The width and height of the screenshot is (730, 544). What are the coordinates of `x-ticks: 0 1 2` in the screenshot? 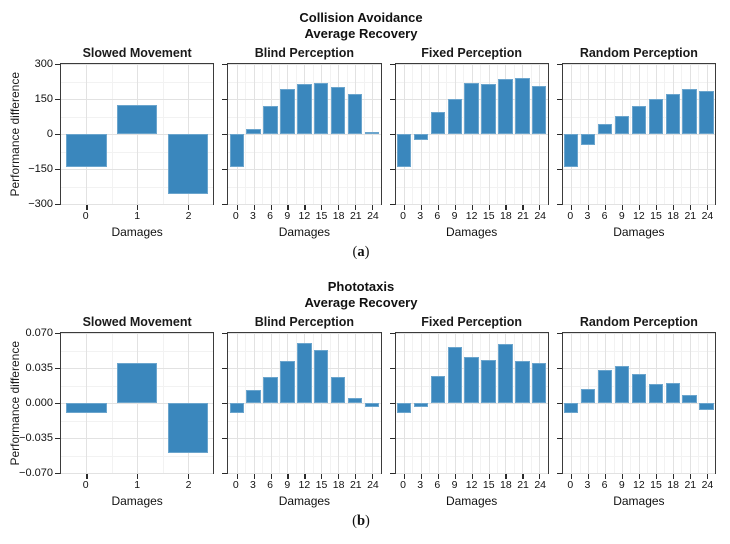 It's located at (137, 216).